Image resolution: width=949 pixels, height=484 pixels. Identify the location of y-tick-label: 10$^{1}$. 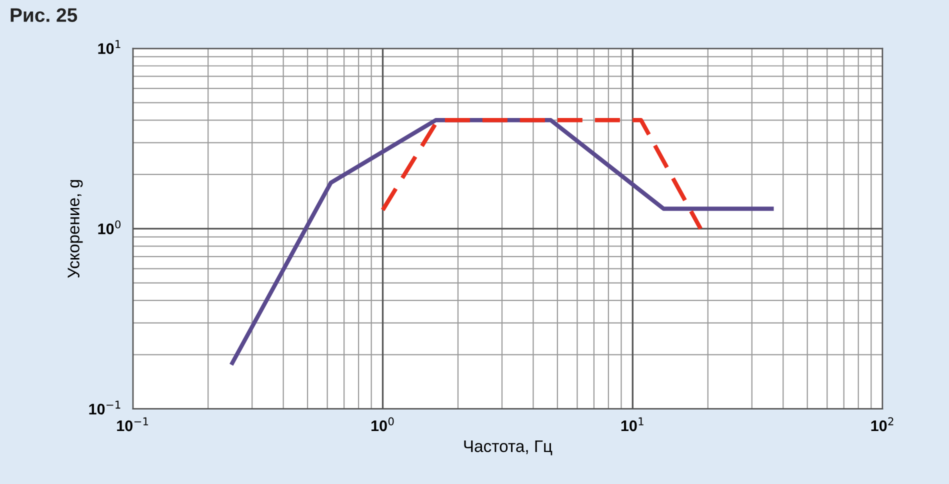
(109, 47).